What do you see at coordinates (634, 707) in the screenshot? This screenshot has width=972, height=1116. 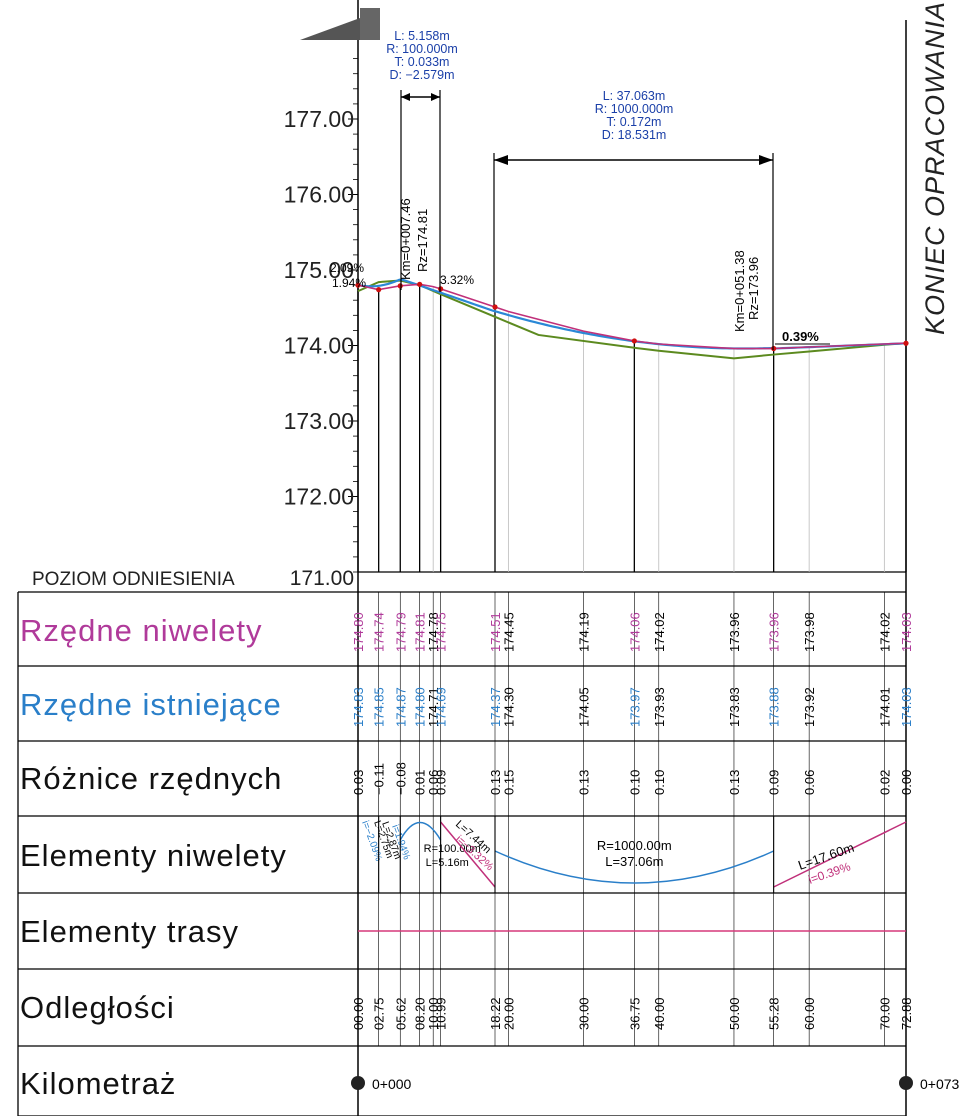 I see `ist-value: 173.97` at bounding box center [634, 707].